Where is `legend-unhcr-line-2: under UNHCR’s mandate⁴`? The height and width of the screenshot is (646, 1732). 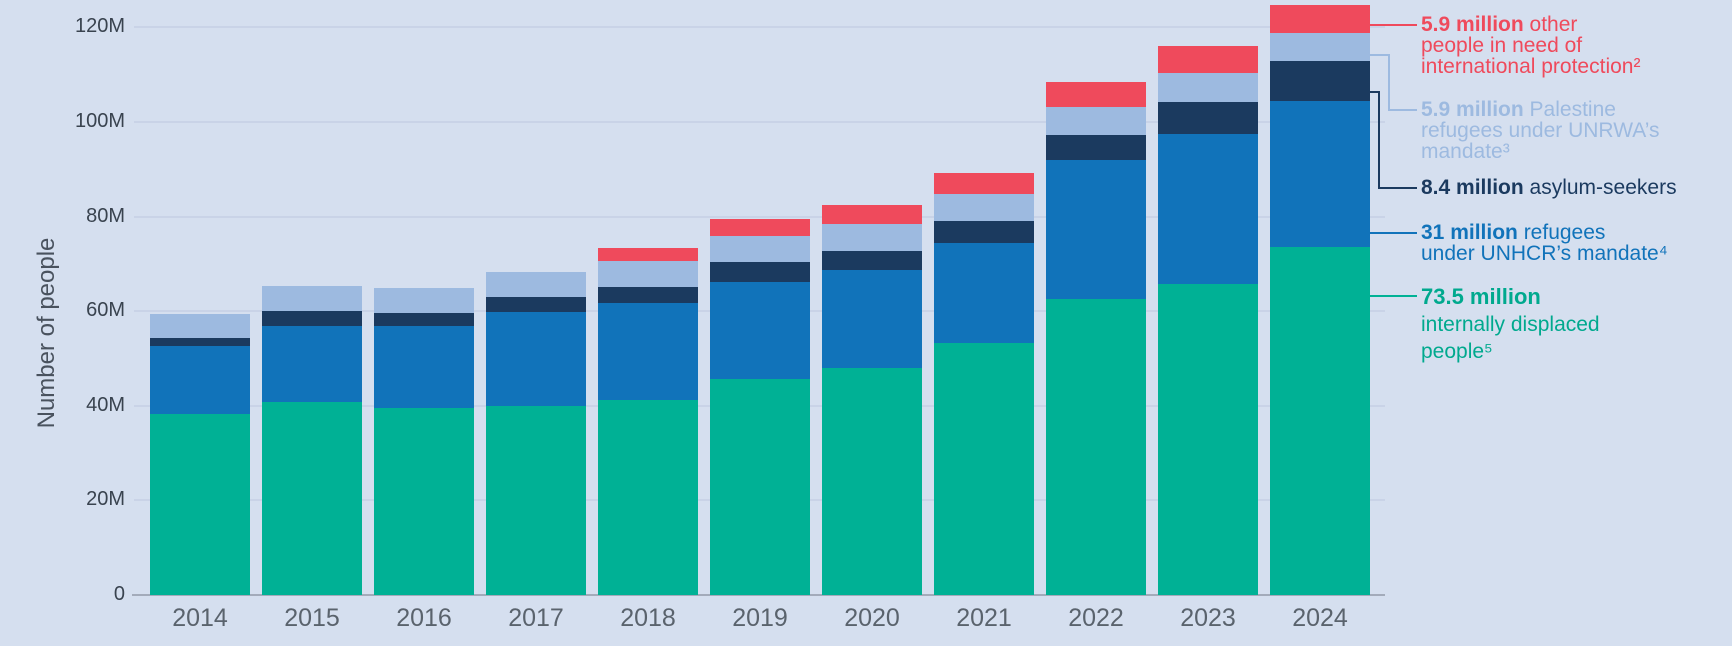
legend-unhcr-line-2: under UNHCR’s mandate⁴ is located at coordinates (1573, 253).